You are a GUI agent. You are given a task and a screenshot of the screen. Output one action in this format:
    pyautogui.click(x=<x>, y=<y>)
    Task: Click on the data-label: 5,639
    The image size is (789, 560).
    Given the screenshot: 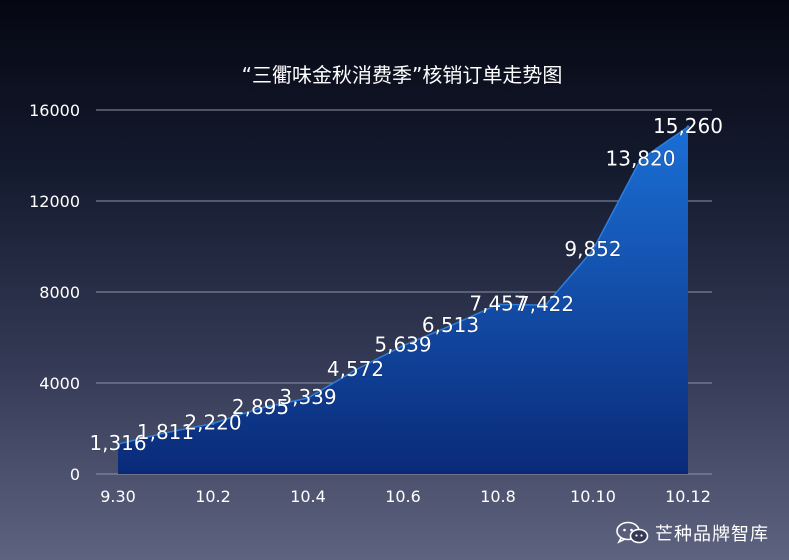 What is the action you would take?
    pyautogui.click(x=402, y=345)
    